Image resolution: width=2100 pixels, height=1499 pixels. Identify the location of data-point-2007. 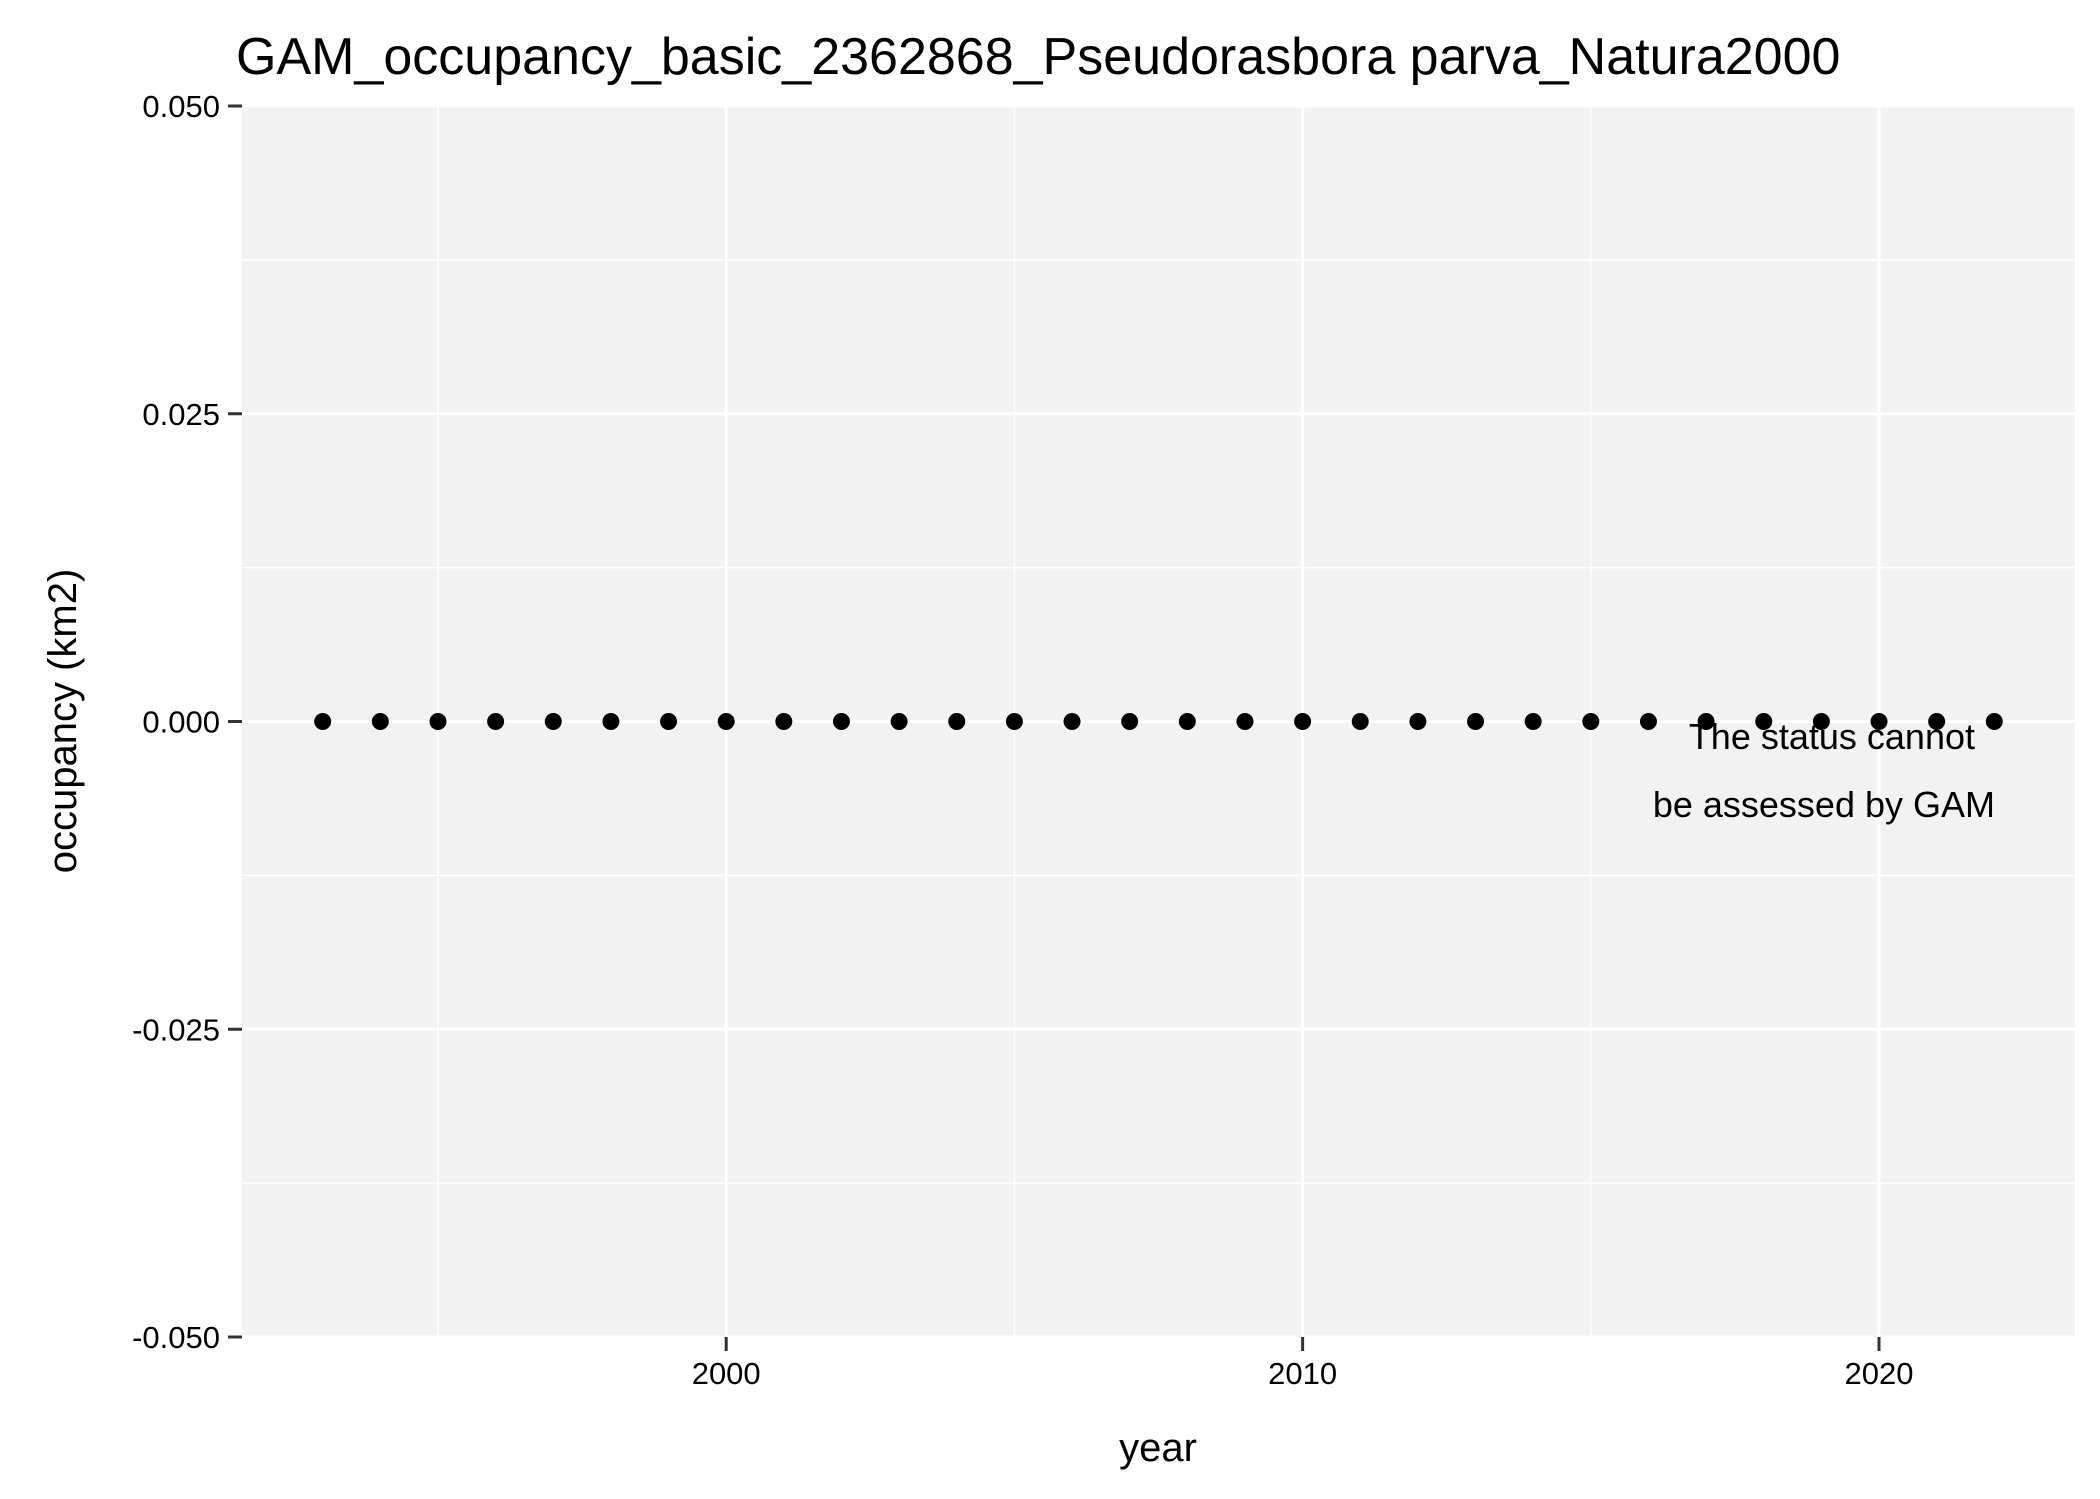
(1130, 721).